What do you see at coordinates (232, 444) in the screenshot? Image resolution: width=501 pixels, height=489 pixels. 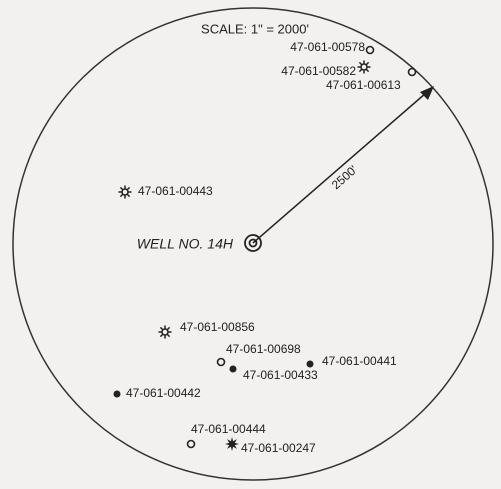 I see `well-burst` at bounding box center [232, 444].